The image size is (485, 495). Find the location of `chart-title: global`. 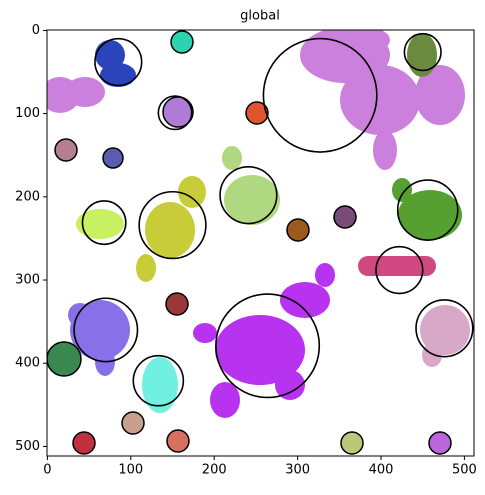

chart-title: global is located at coordinates (260, 16).